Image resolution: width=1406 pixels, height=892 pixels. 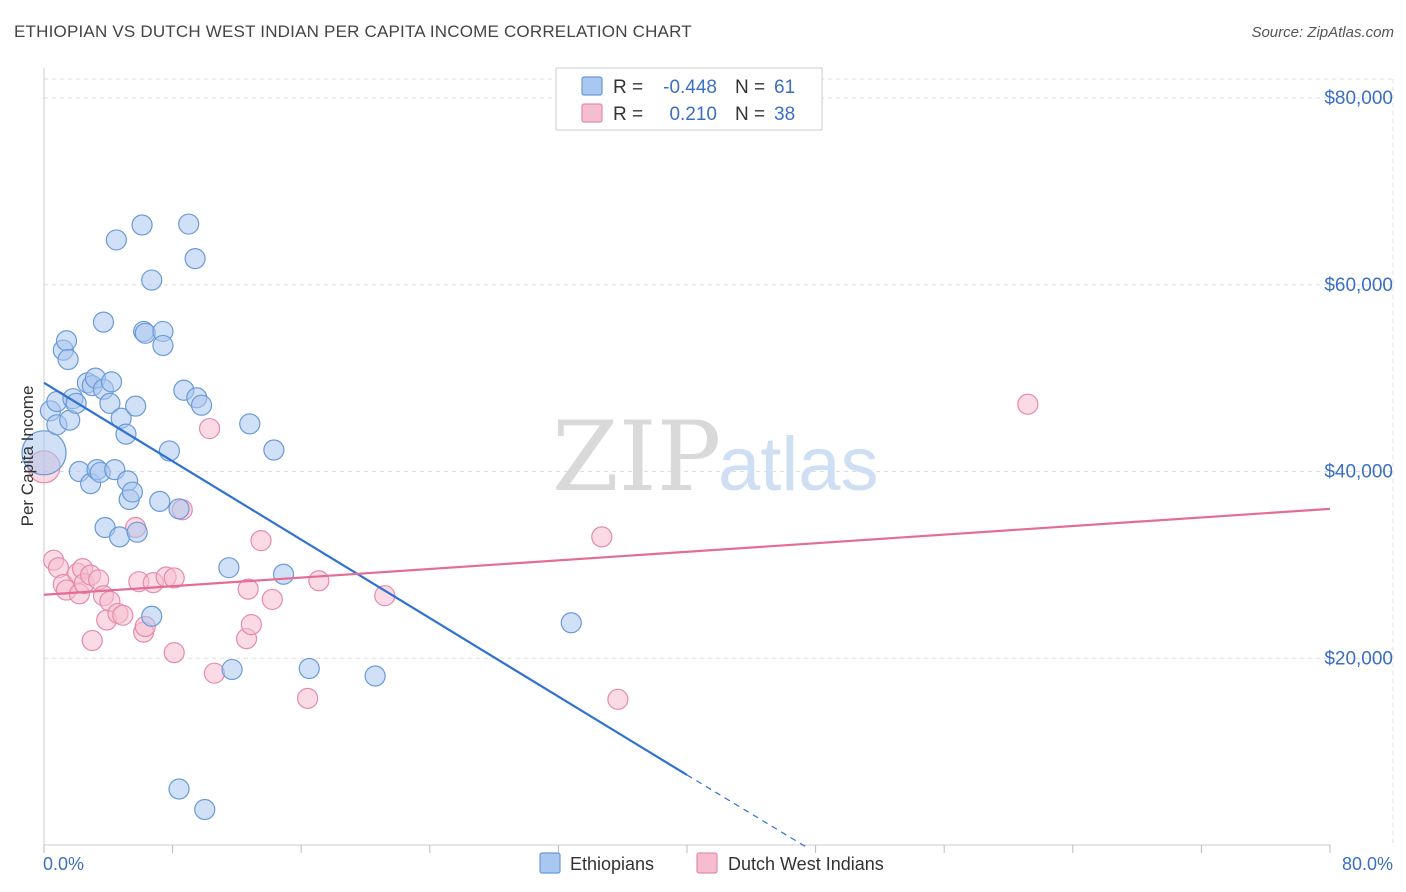 I want to click on bottom-legend: Ethiopians Dutch West Indians, so click(x=711, y=863).